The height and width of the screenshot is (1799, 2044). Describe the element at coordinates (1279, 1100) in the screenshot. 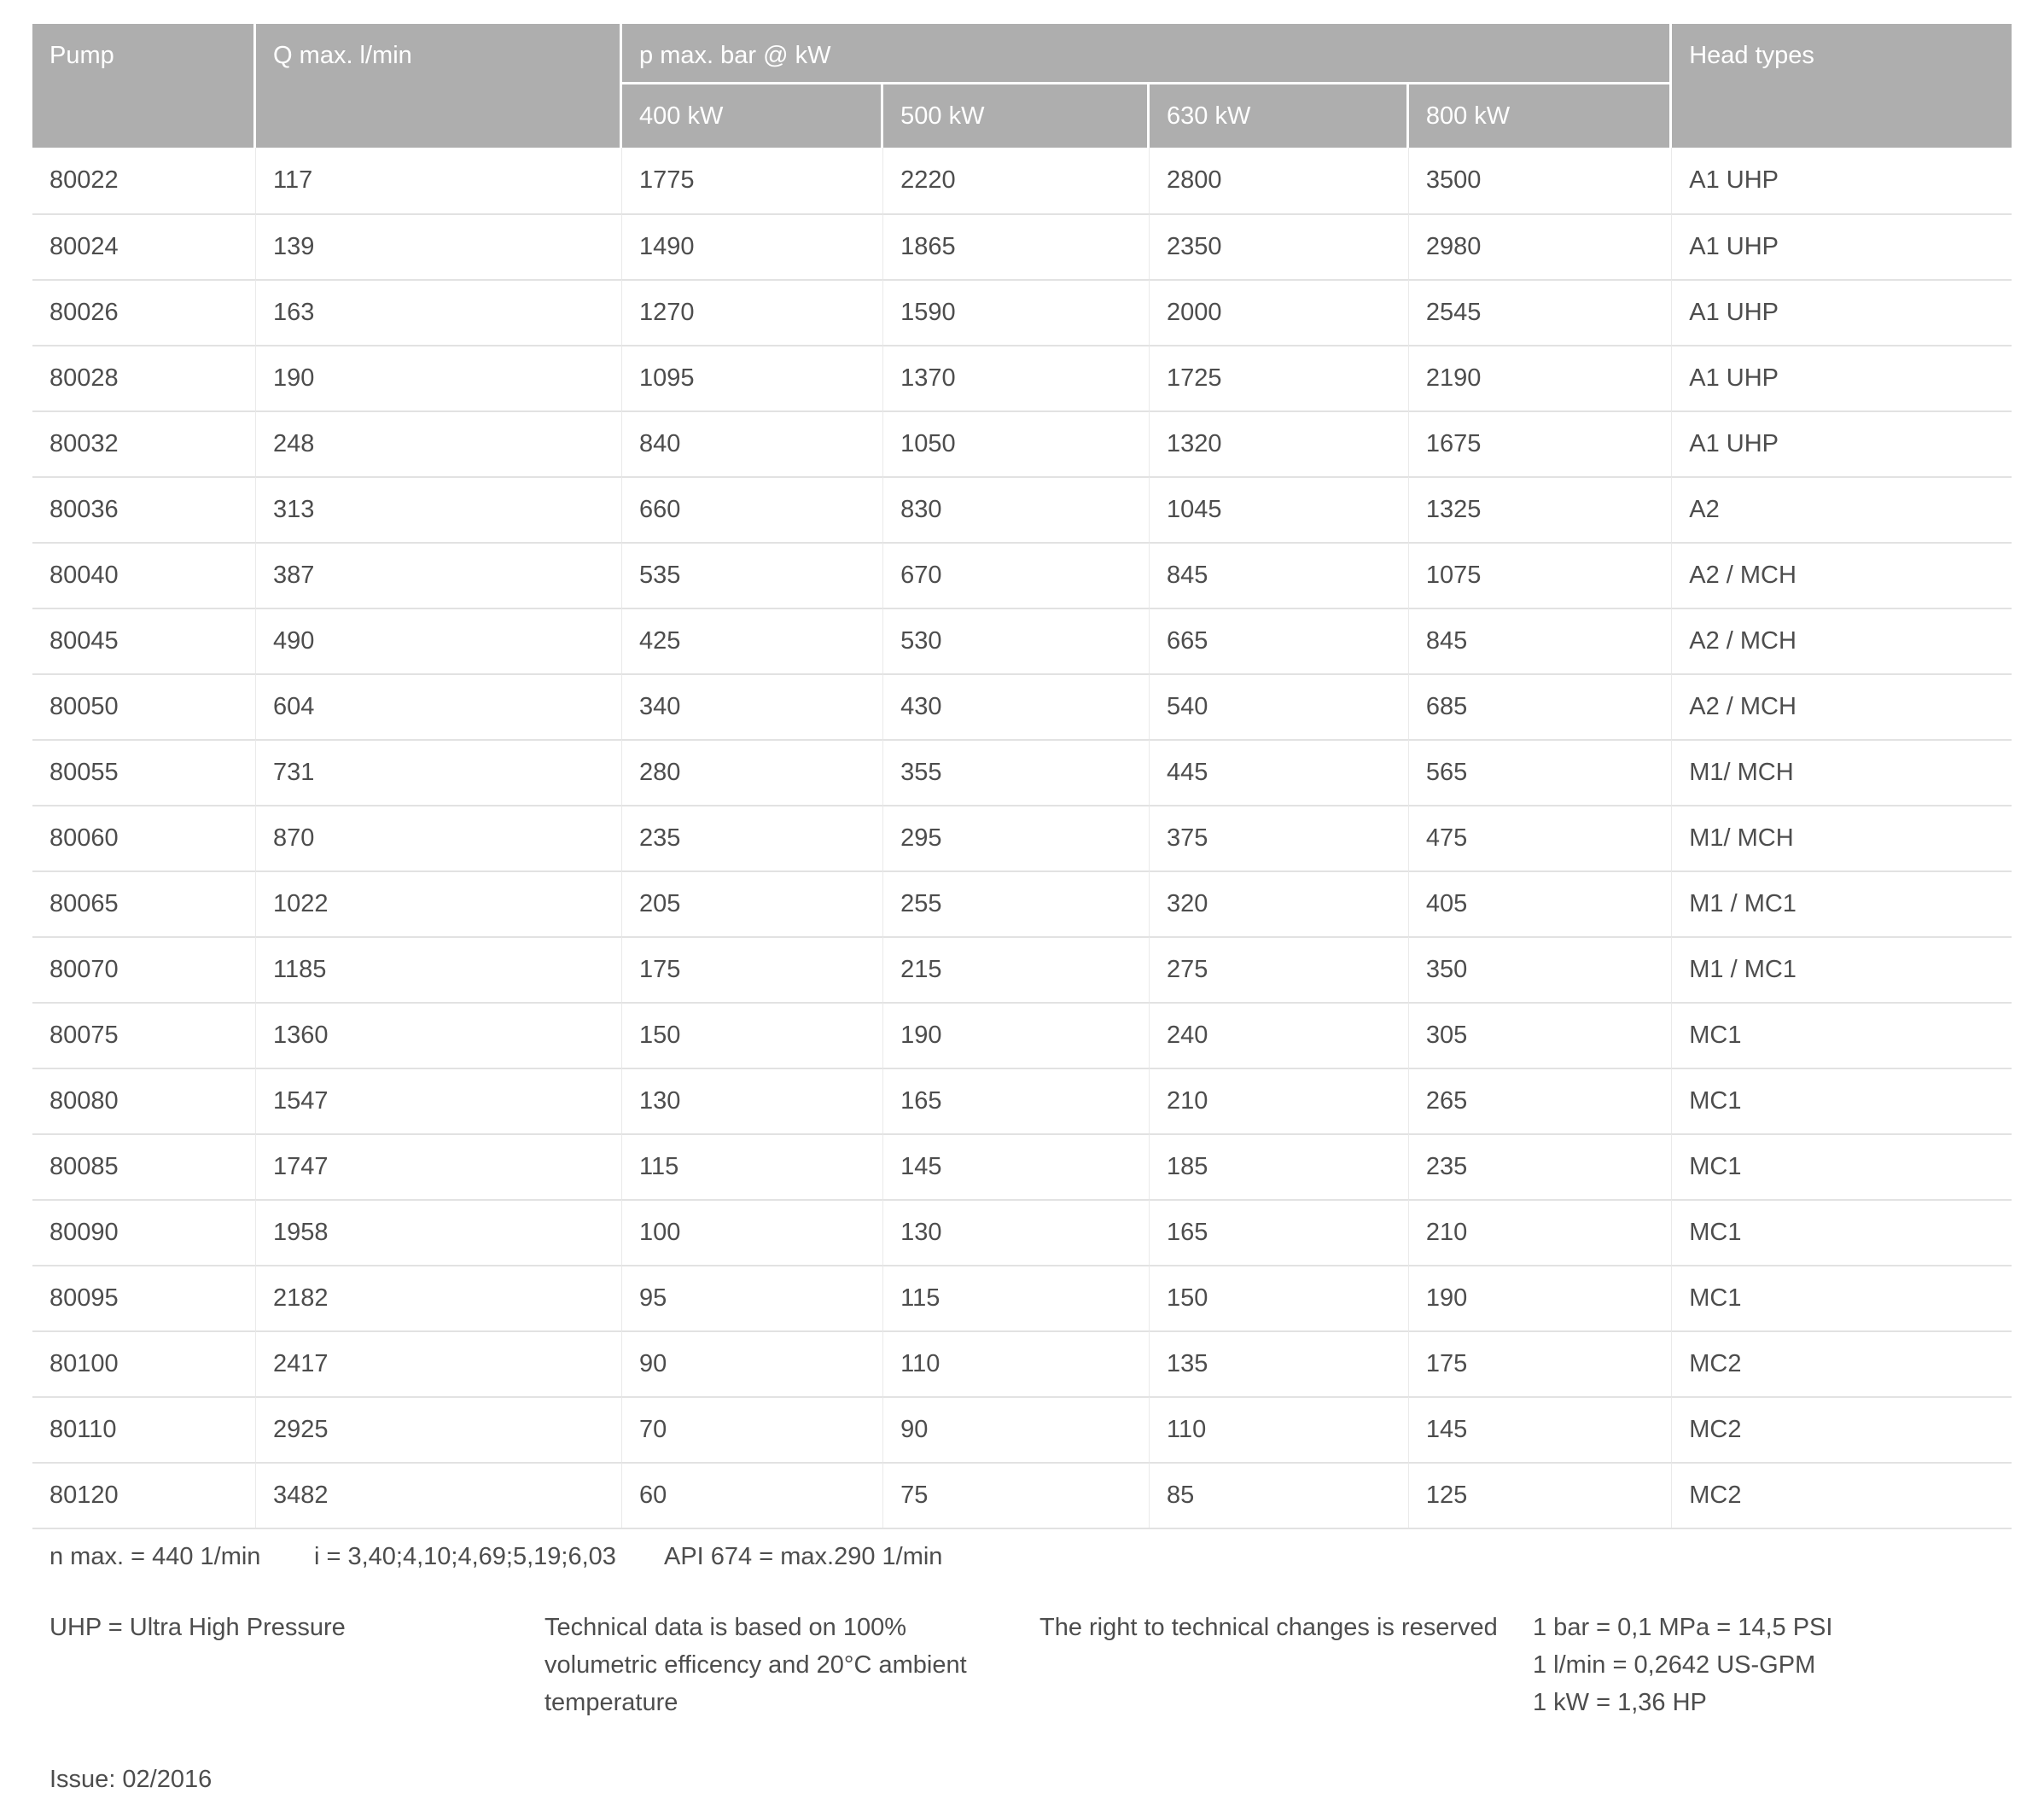

I see `p-max-630kw-cell: 210` at that location.